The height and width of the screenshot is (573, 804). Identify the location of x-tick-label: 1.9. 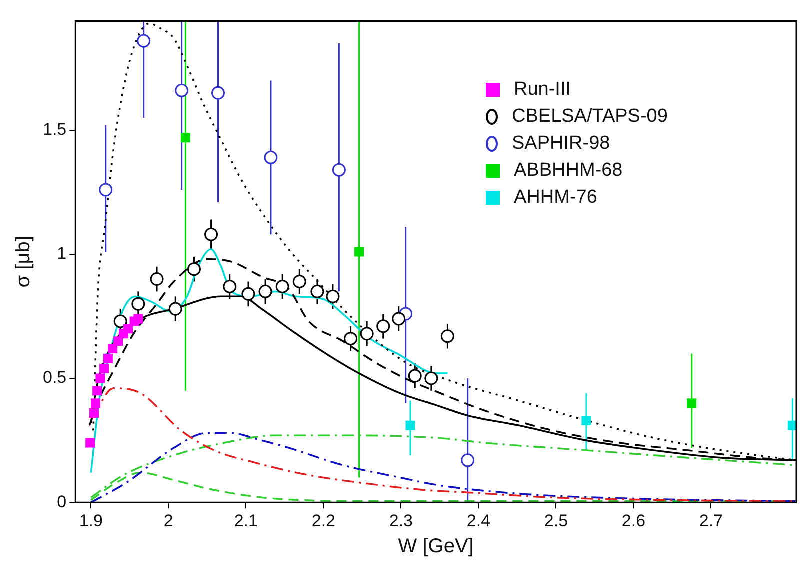
(91, 520).